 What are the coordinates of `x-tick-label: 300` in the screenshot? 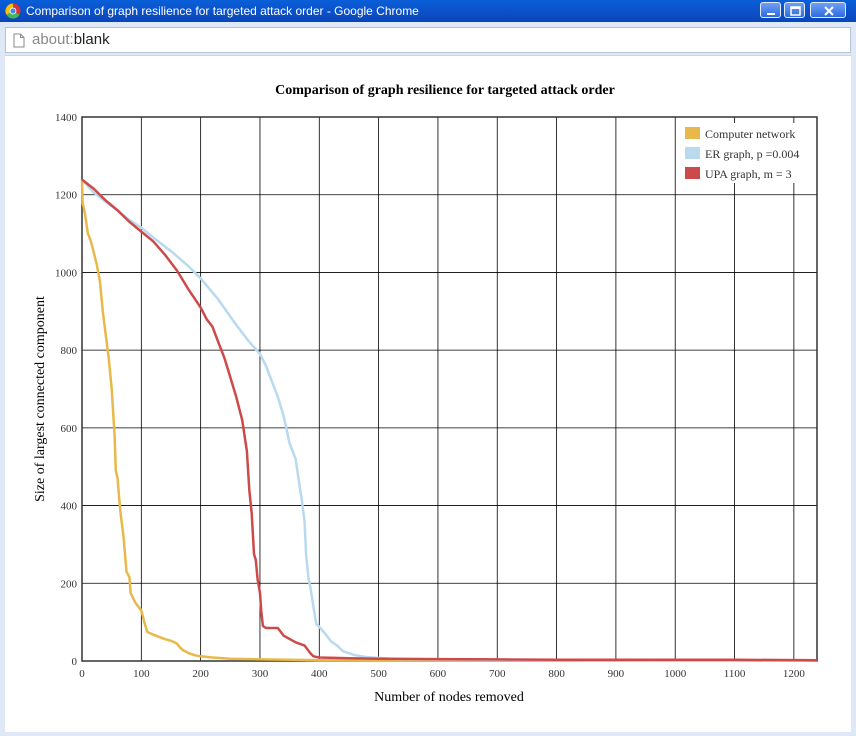 It's located at (260, 674).